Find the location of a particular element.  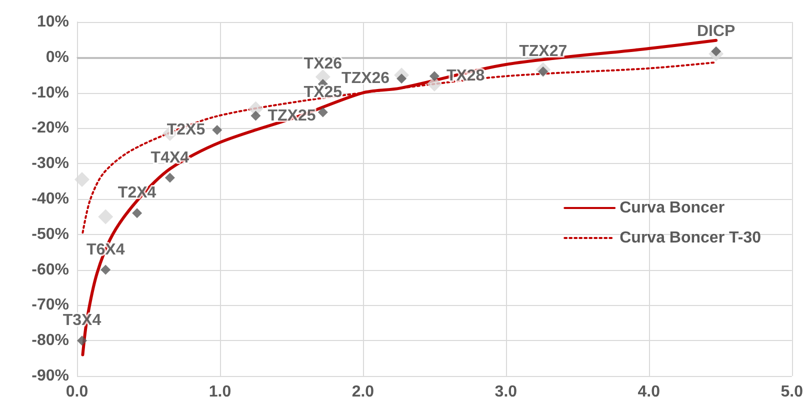

y-tick-label: 0% is located at coordinates (57, 57).